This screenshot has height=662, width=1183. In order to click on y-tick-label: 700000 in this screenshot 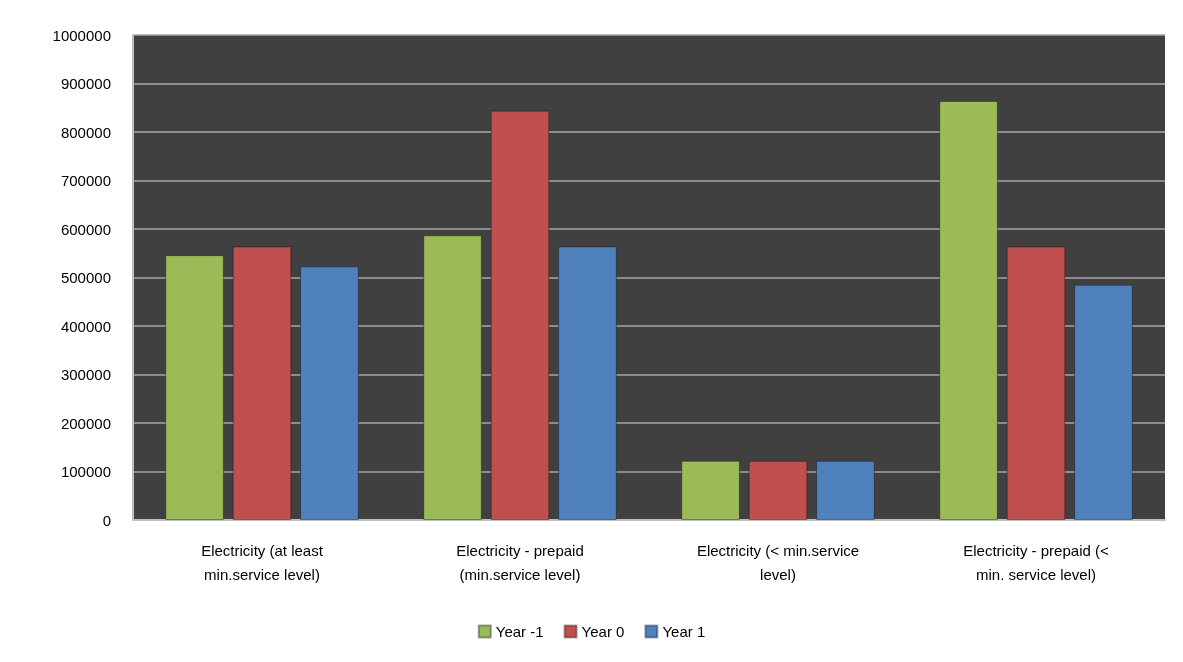, I will do `click(85, 180)`.